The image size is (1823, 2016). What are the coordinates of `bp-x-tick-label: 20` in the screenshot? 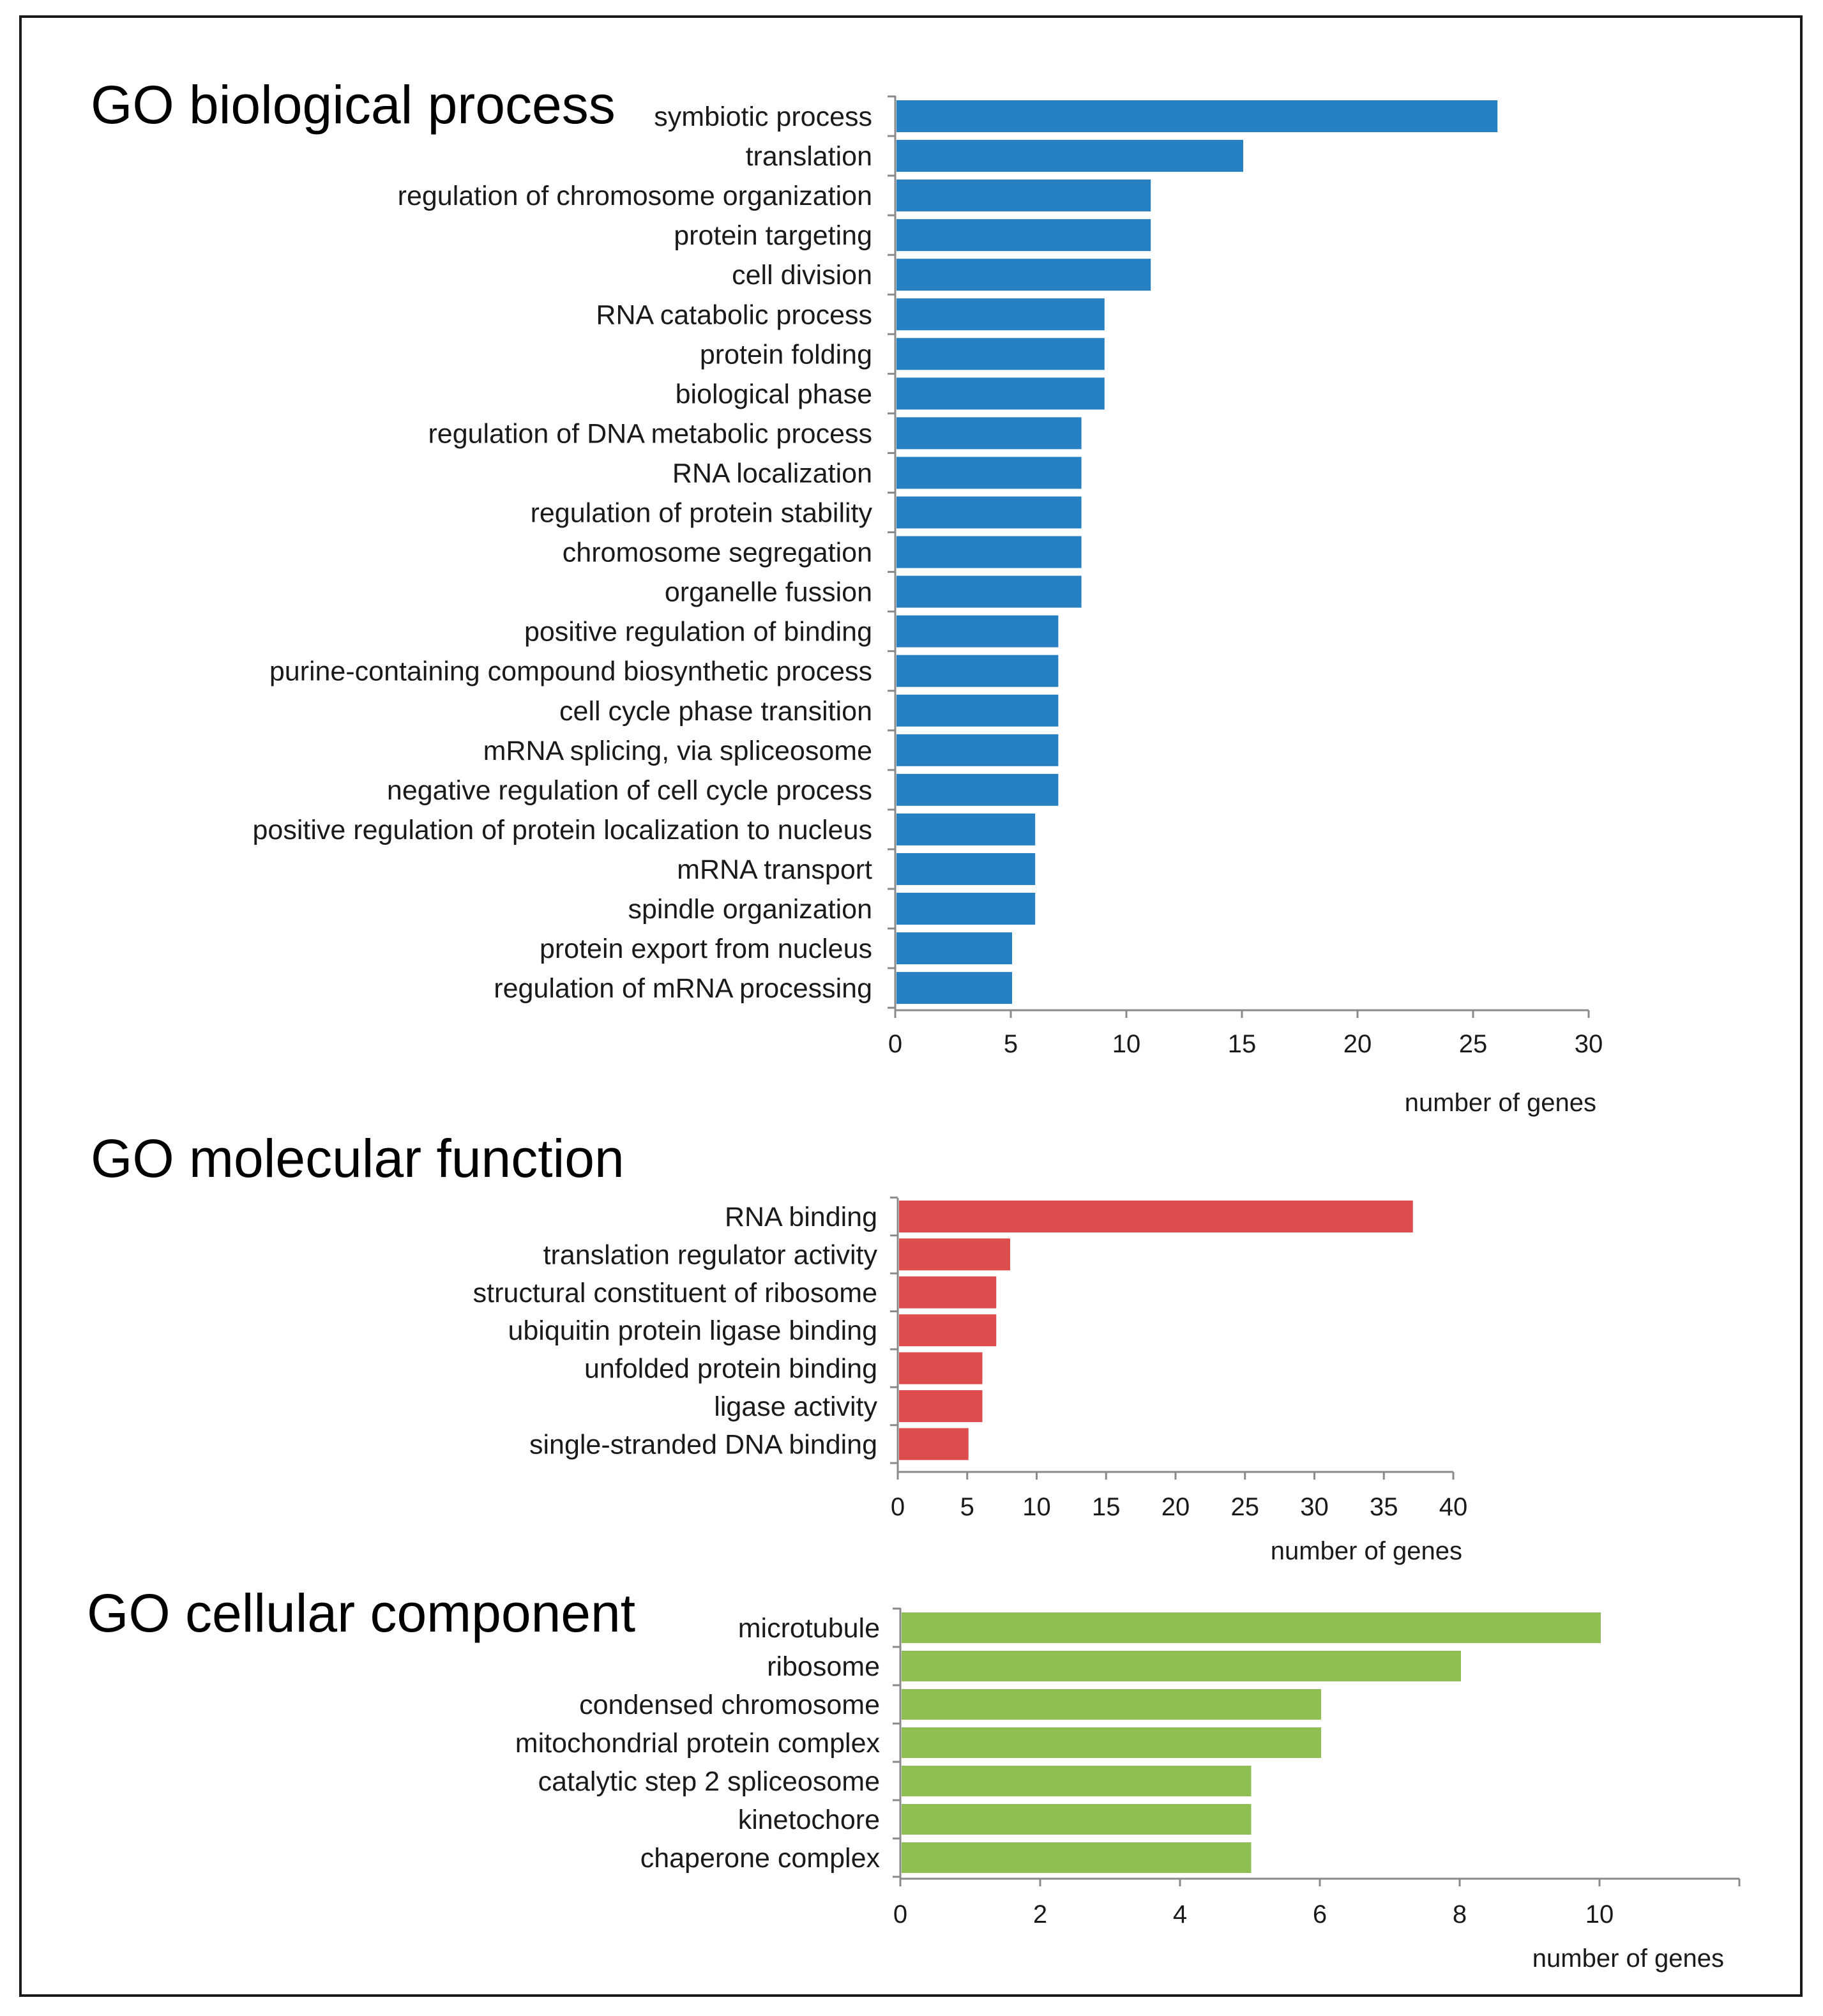 It's located at (1357, 1044).